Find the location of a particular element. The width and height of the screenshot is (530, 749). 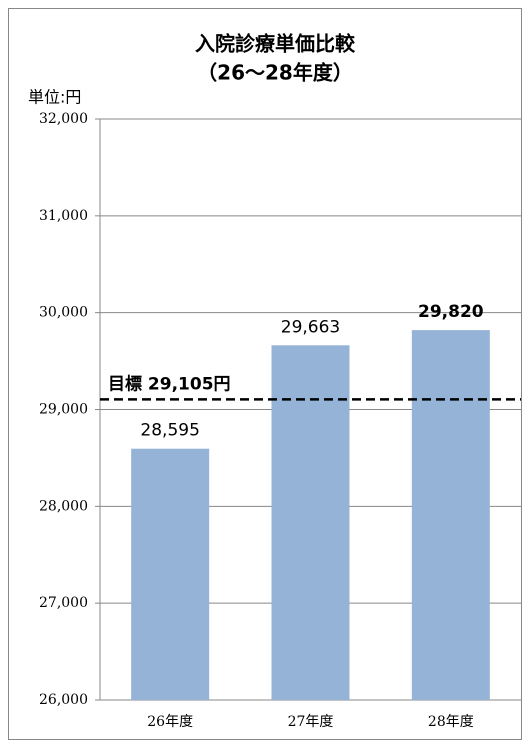

chart-title: 入院診療単価比較 is located at coordinates (275, 44).